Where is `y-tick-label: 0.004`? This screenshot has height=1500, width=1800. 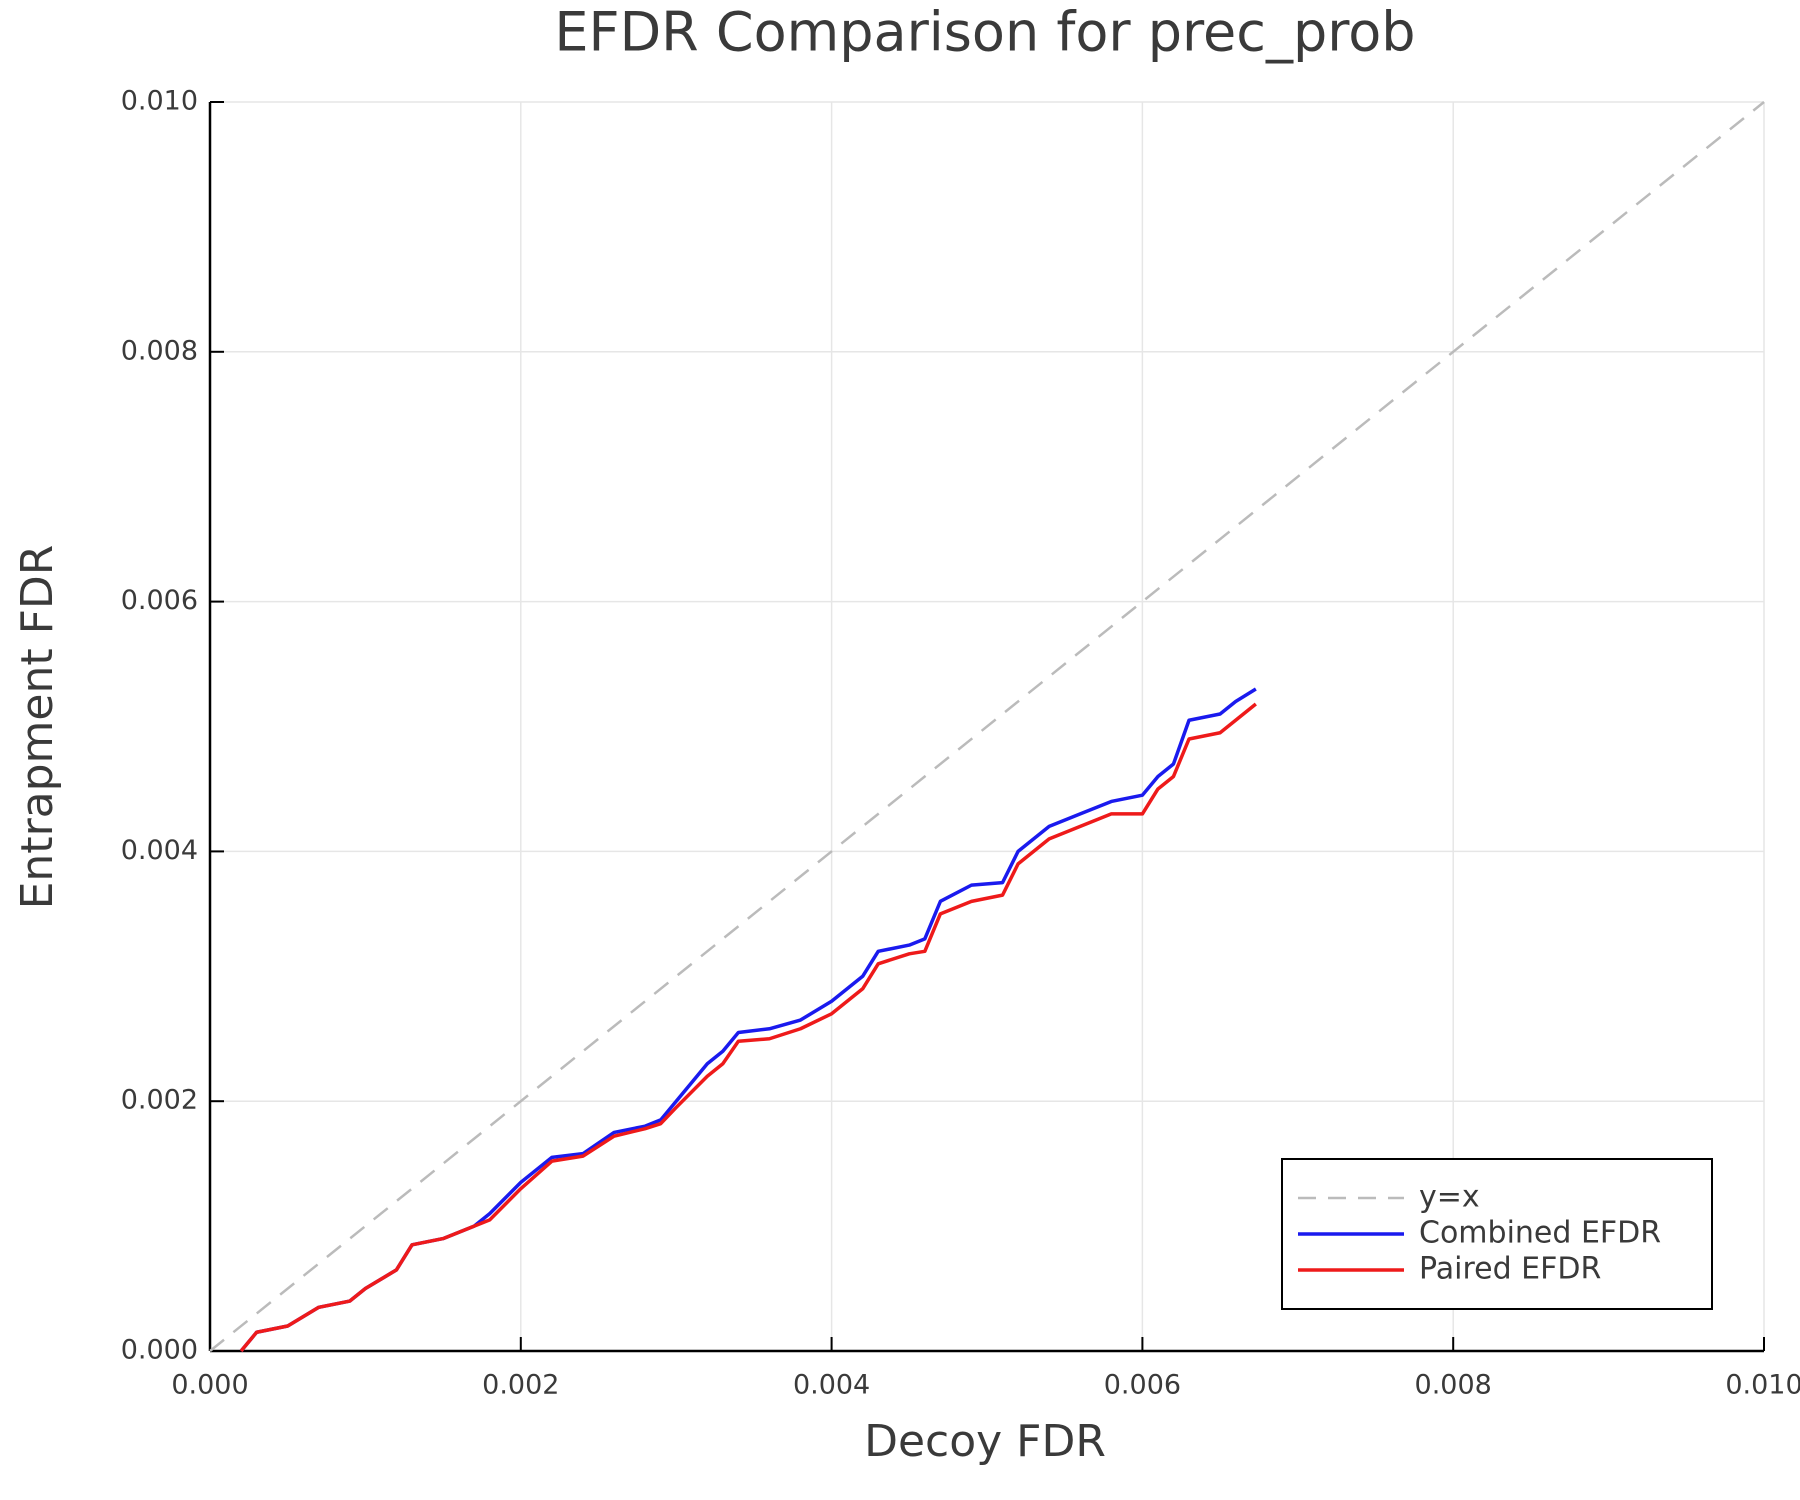 y-tick-label: 0.004 is located at coordinates (159, 850).